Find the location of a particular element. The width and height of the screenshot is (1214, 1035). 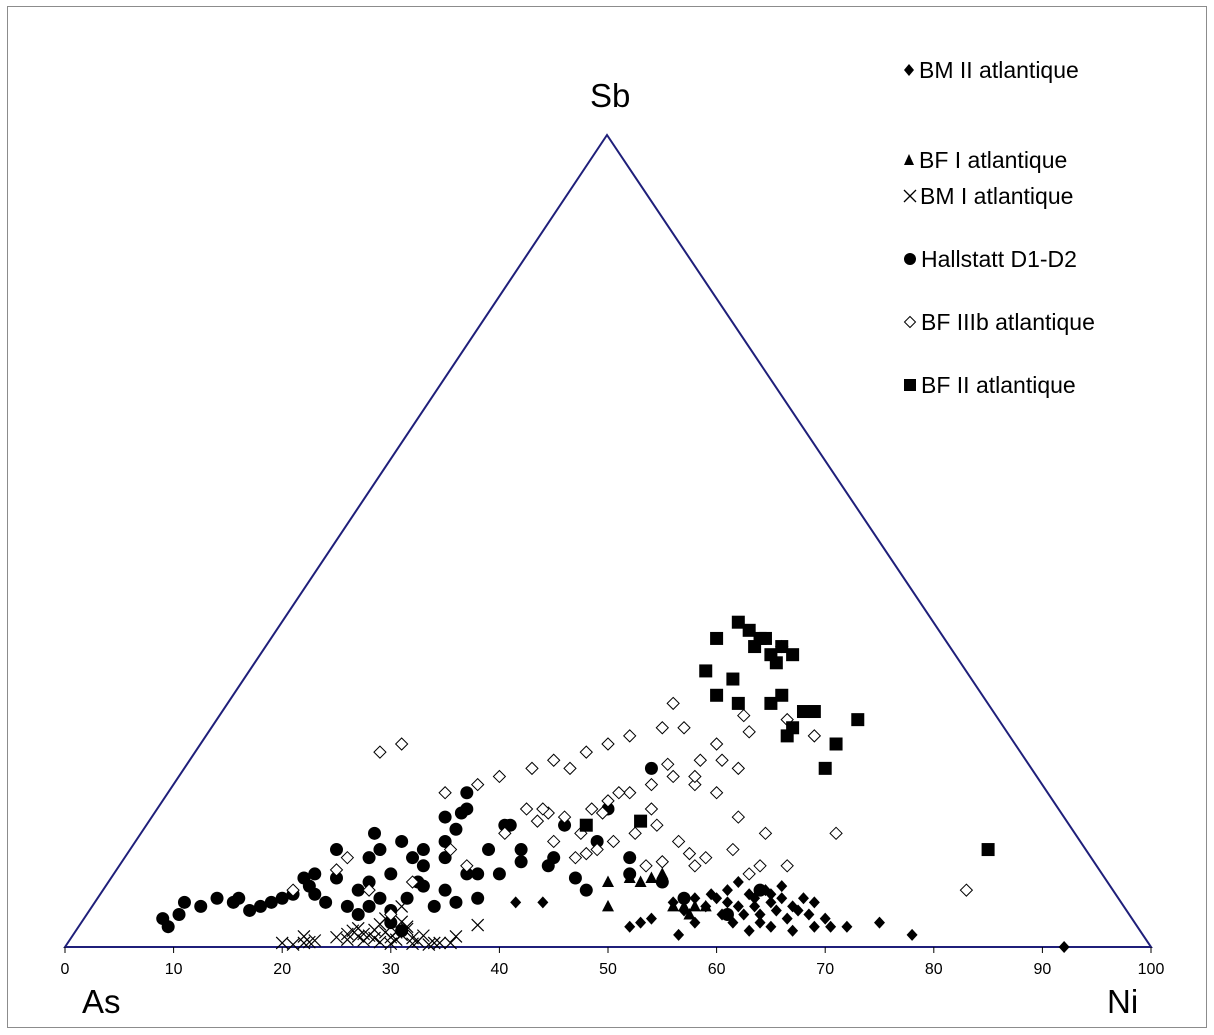

corner-label-right: Ni is located at coordinates (1123, 1001).